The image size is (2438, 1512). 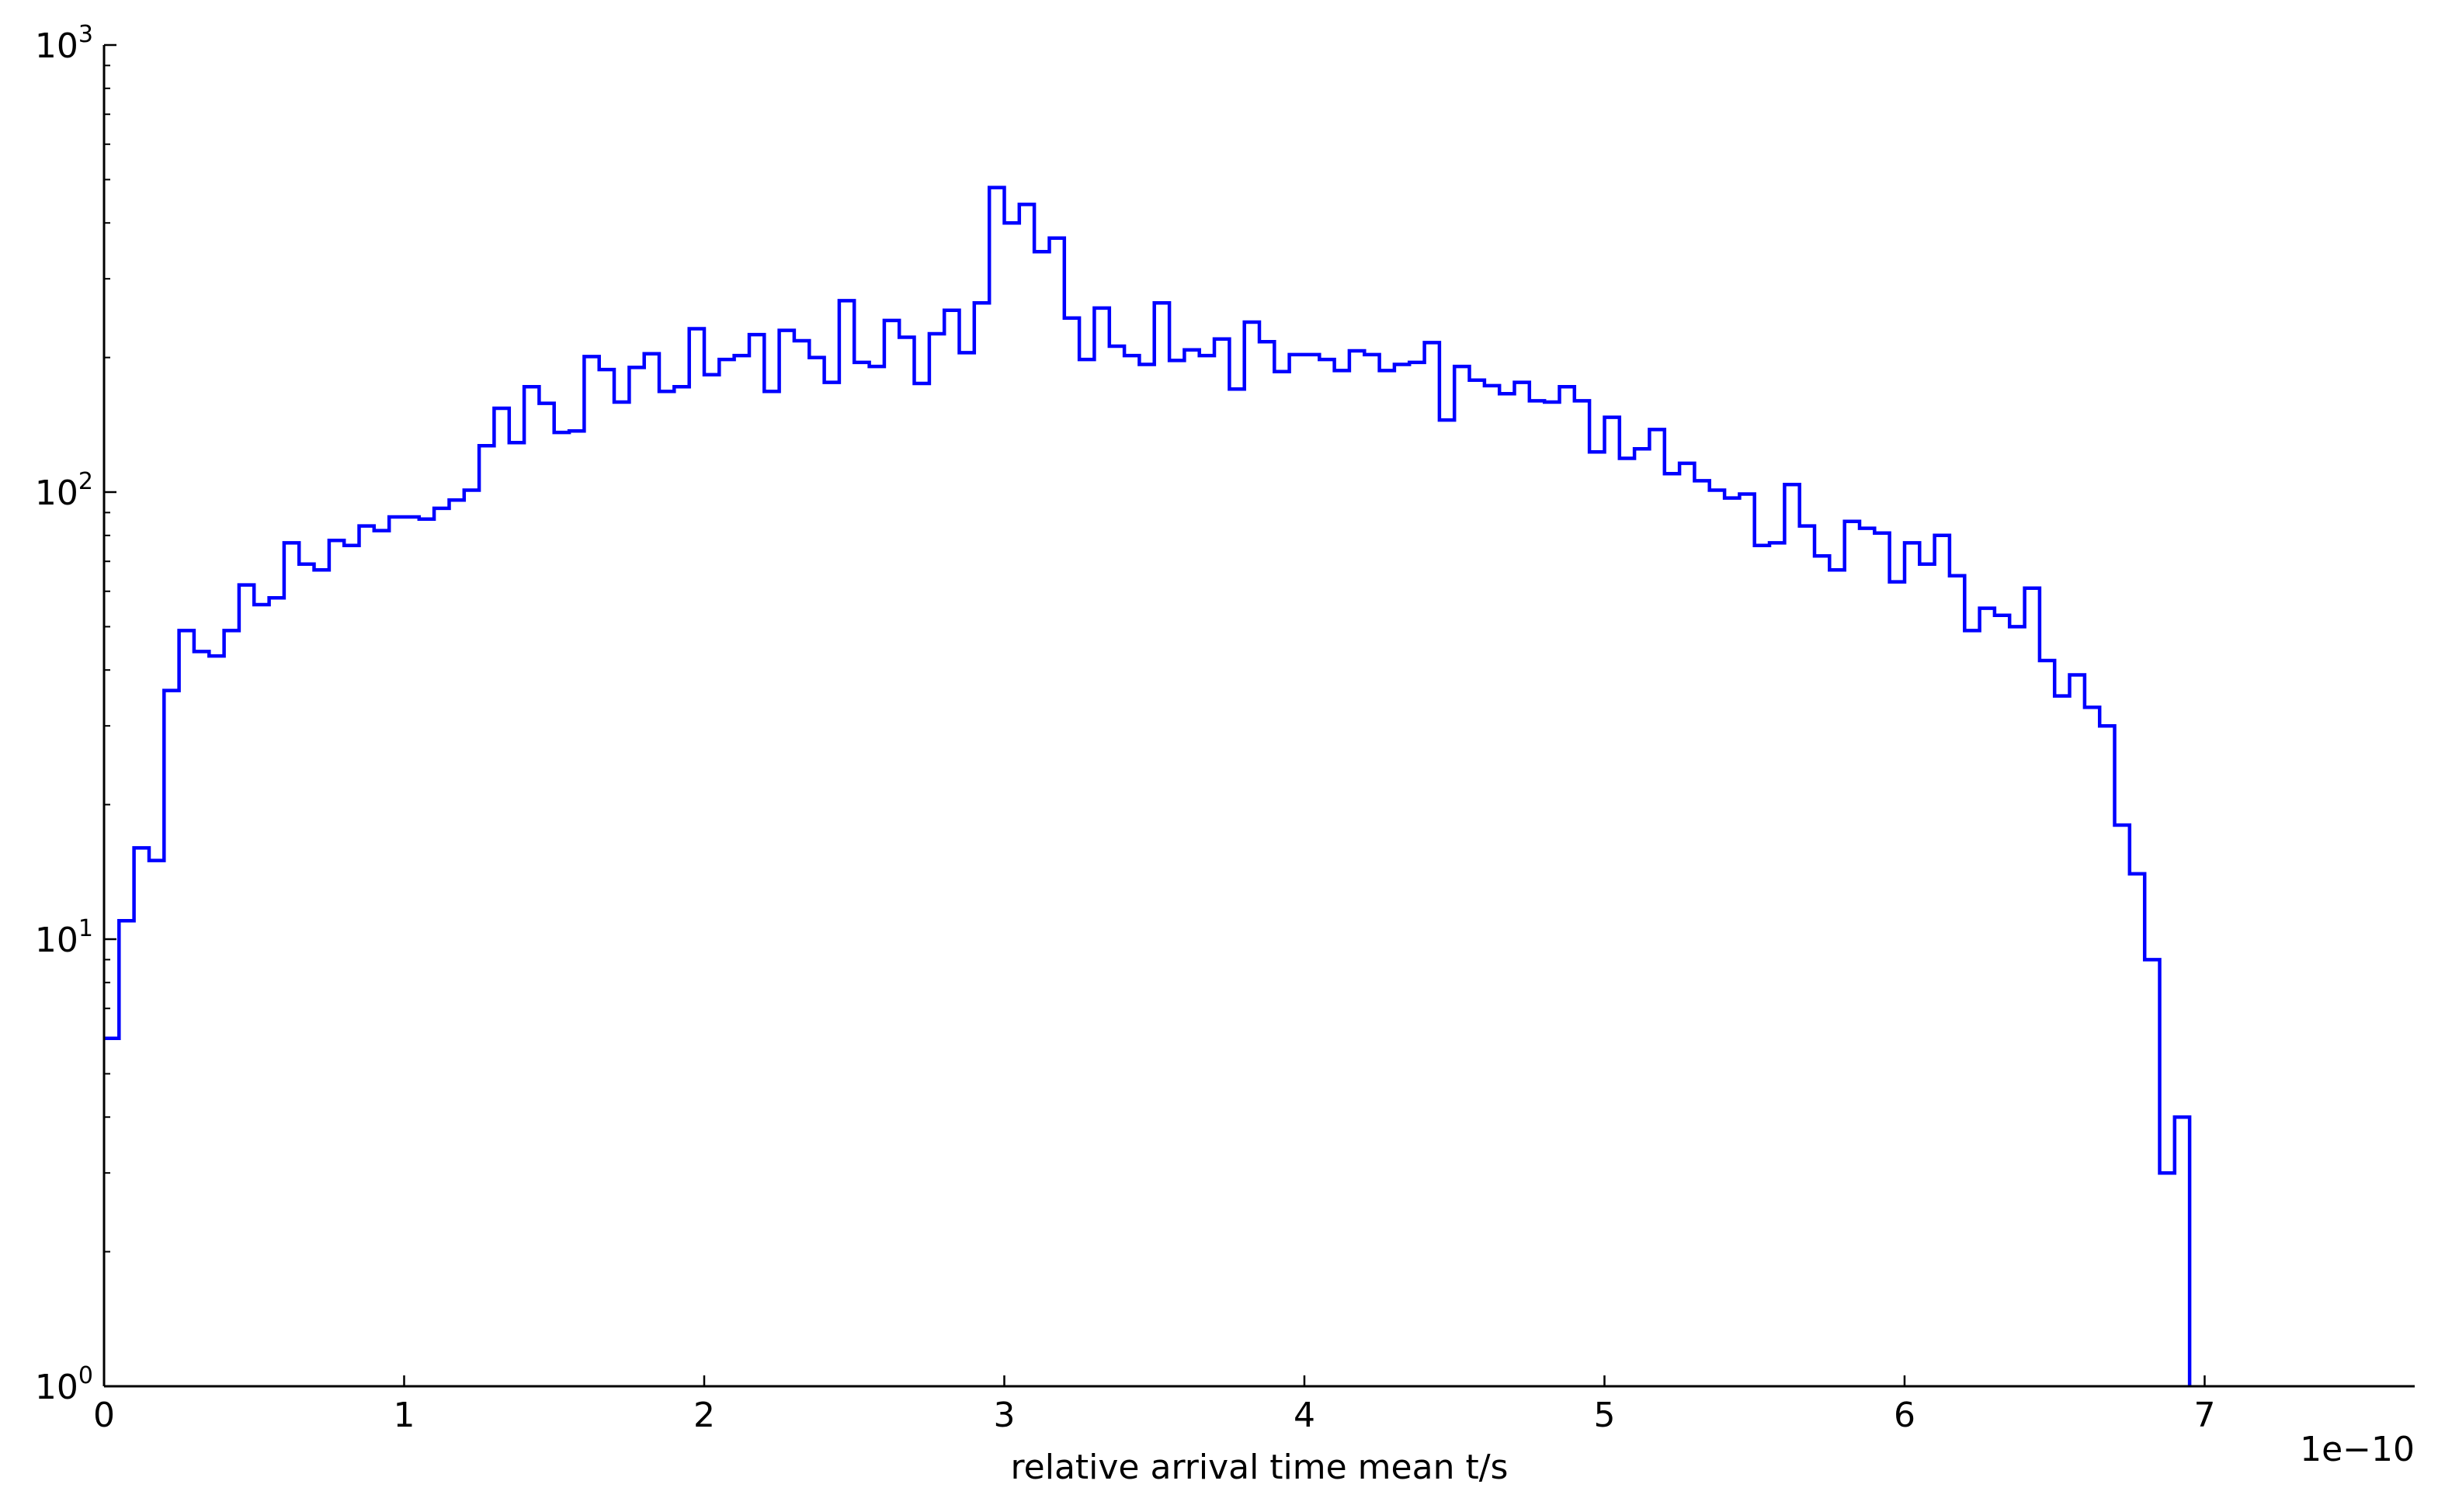 What do you see at coordinates (2358, 1449) in the screenshot?
I see `x-offset-label: 1e−10` at bounding box center [2358, 1449].